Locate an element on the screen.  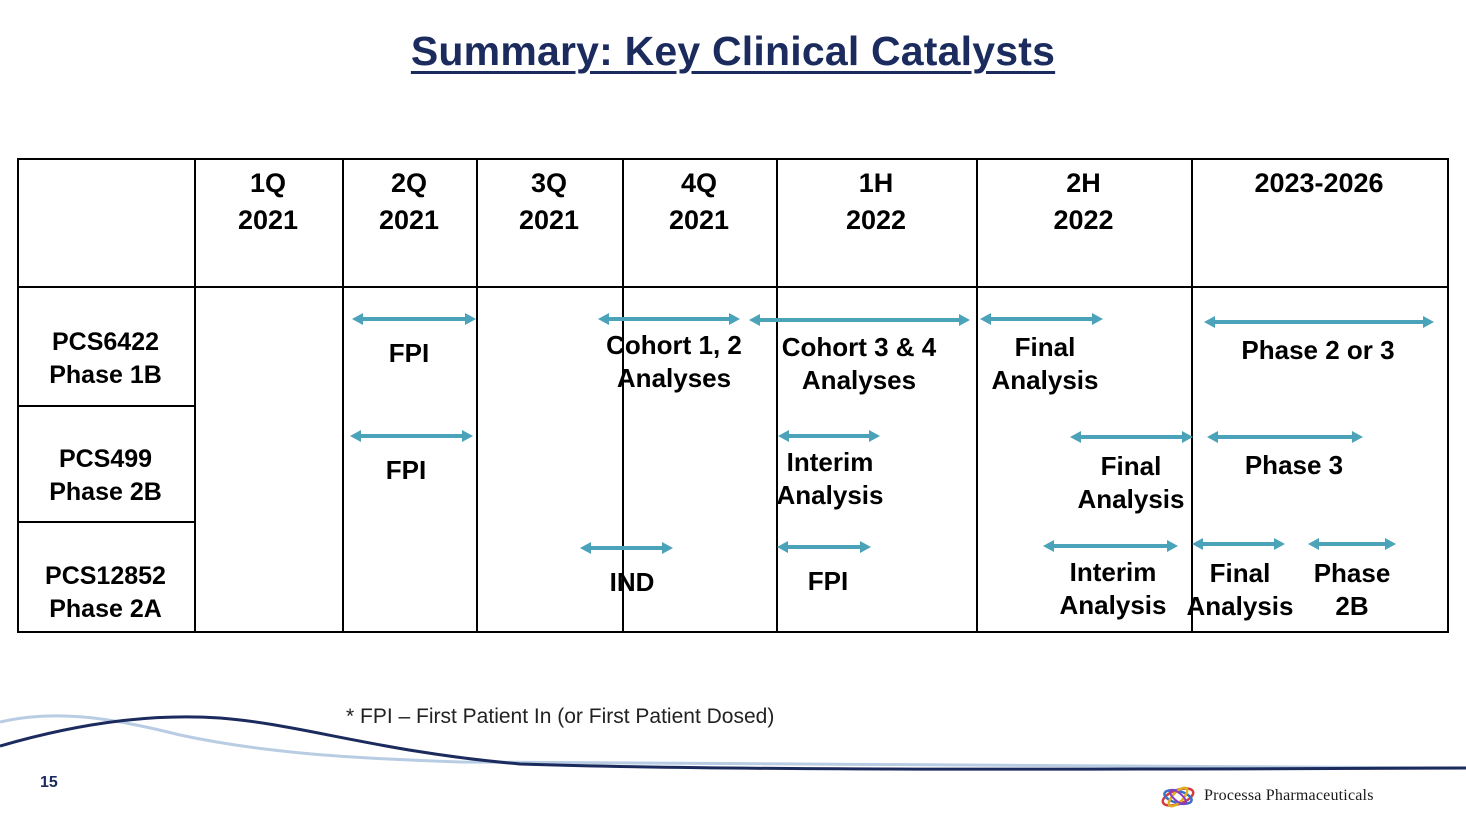
timeline-arrow-pcs6422-final is located at coordinates (1041, 319).